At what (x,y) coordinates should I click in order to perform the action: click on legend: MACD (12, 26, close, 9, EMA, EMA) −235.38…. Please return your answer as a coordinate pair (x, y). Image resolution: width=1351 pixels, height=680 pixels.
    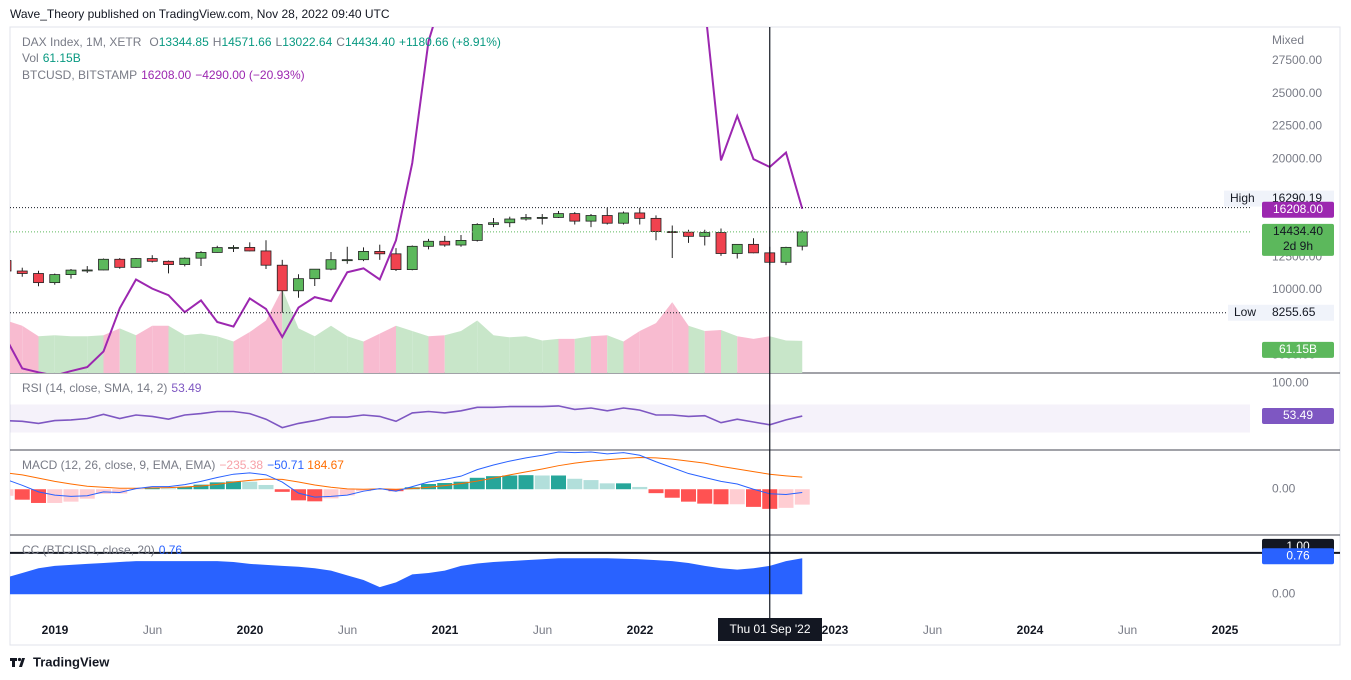
    Looking at the image, I should click on (183, 465).